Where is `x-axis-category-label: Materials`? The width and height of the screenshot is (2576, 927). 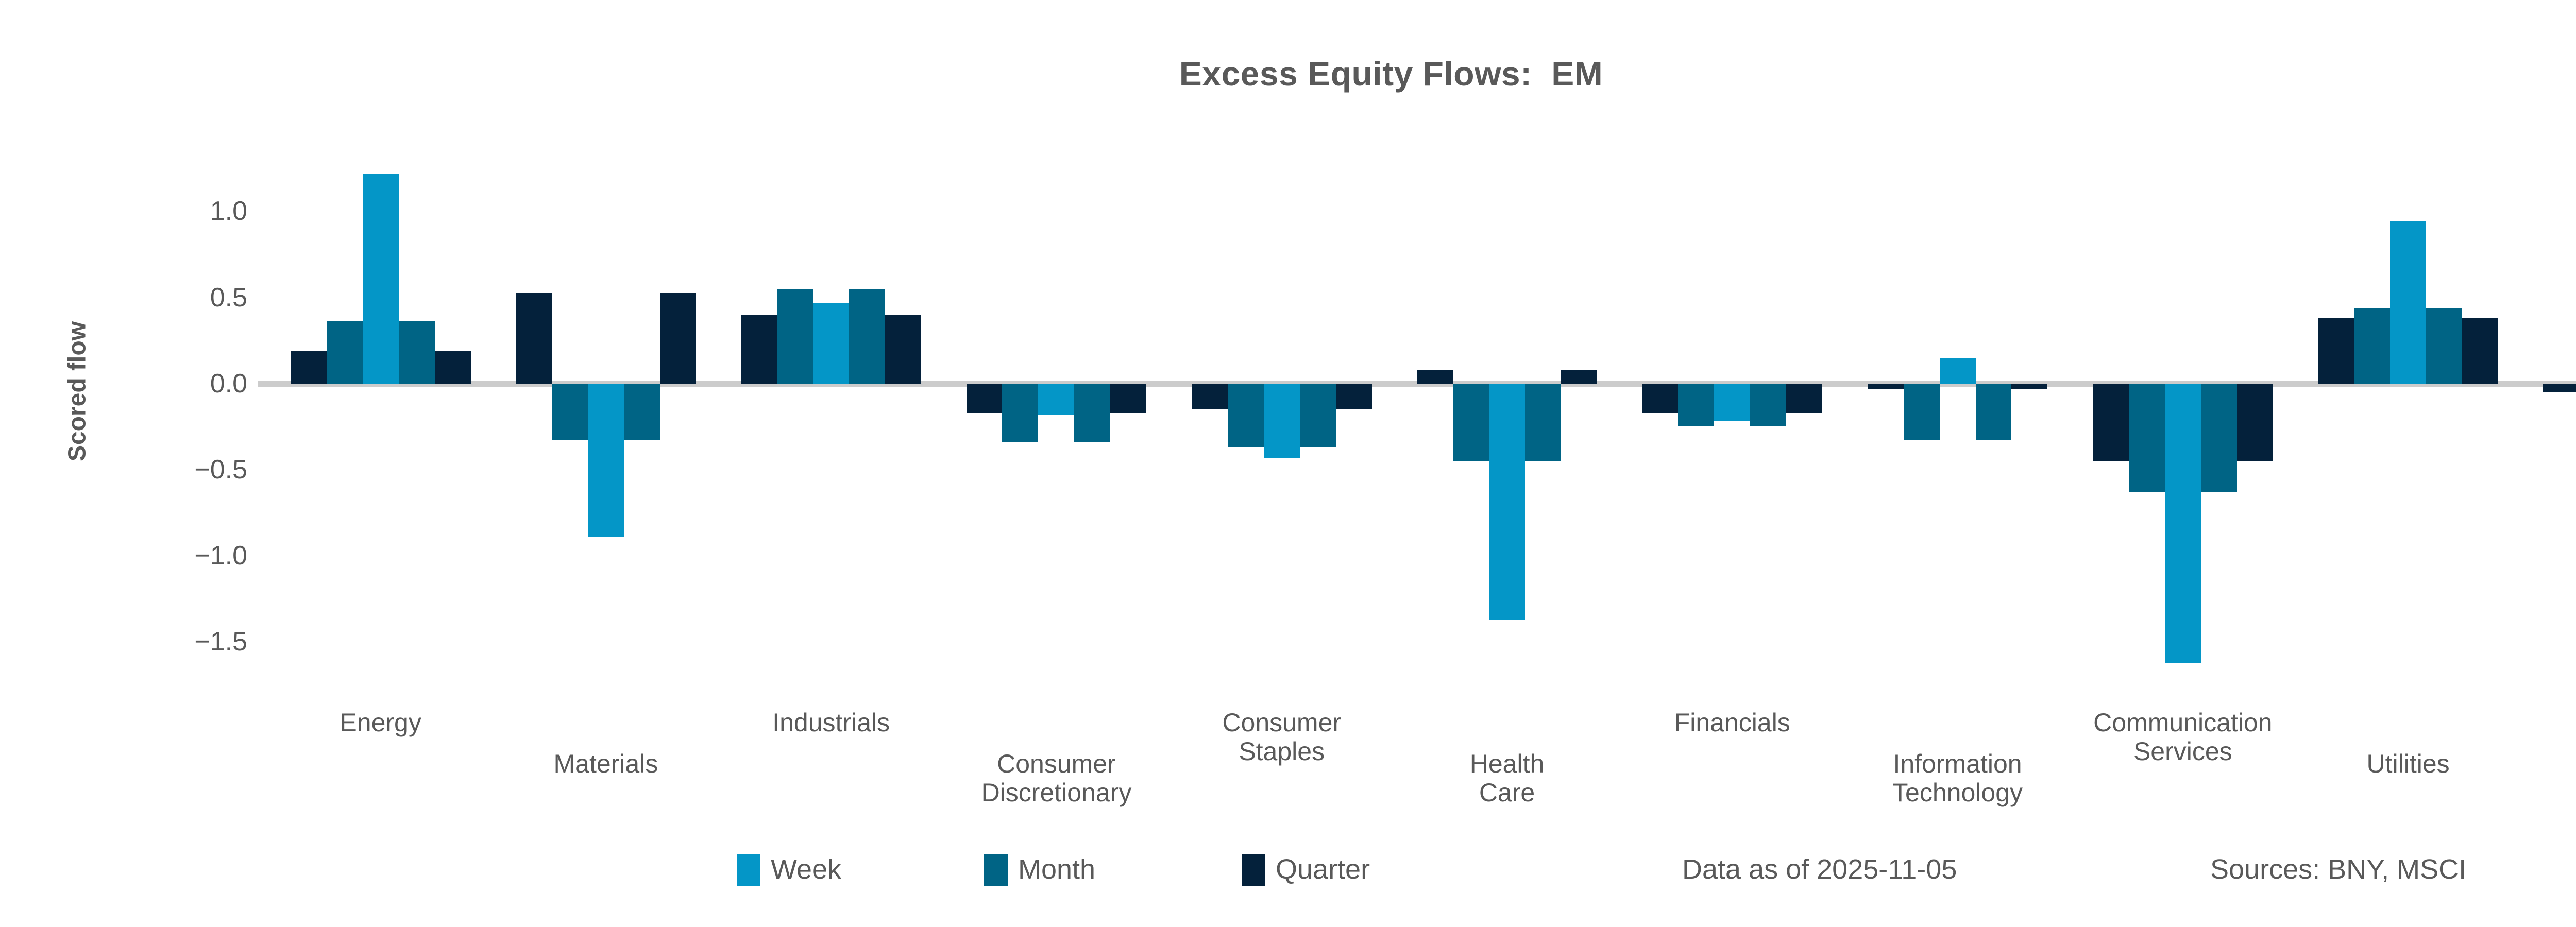
x-axis-category-label: Materials is located at coordinates (605, 763).